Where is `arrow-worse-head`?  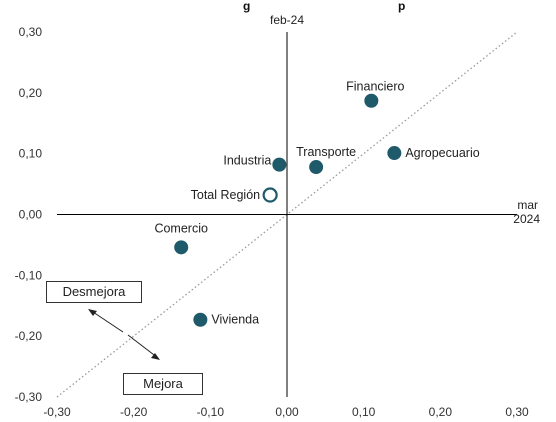 arrow-worse-head is located at coordinates (92, 312).